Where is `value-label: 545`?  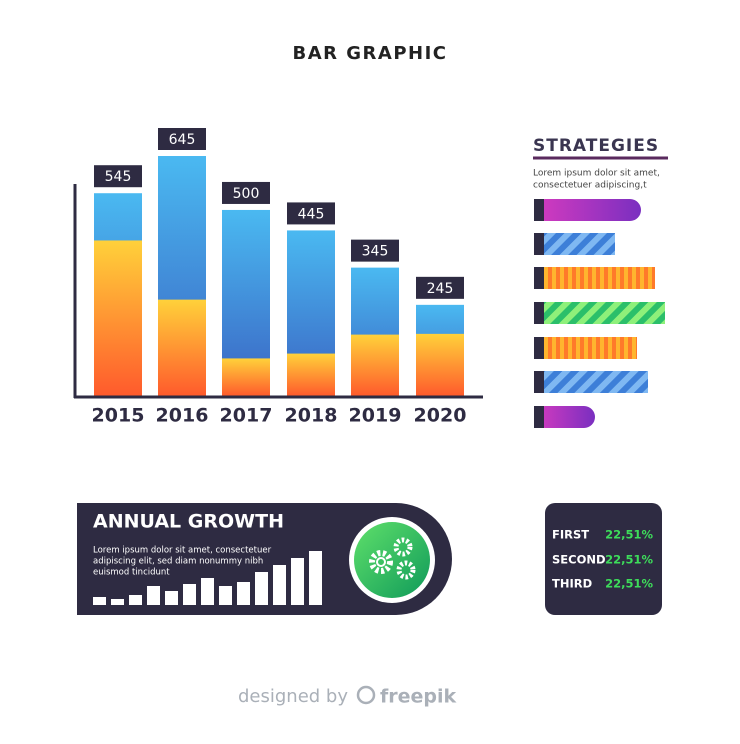 value-label: 545 is located at coordinates (118, 177).